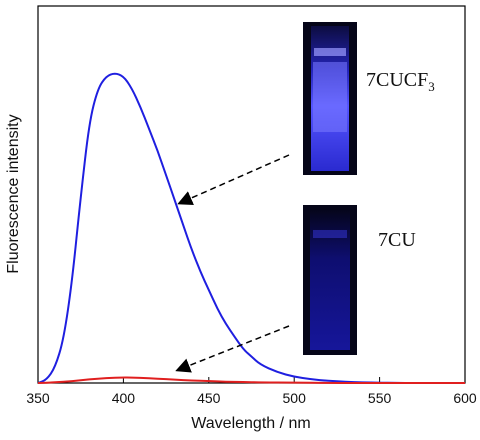 The image size is (480, 440). Describe the element at coordinates (124, 398) in the screenshot. I see `x-tick-label-400: 400` at that location.